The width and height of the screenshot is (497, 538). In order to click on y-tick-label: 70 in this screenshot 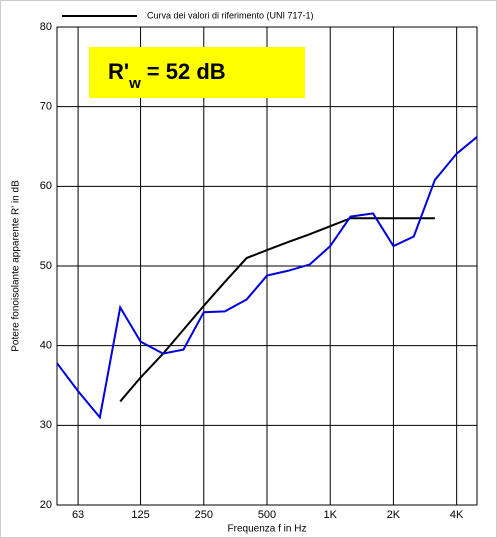, I will do `click(46, 107)`.